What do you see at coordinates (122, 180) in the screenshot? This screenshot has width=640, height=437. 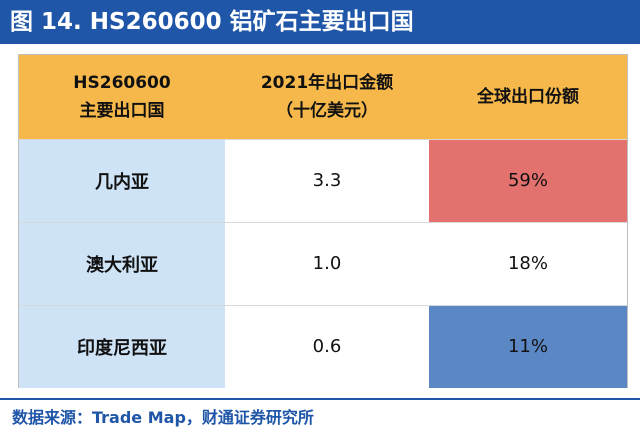 I see `country-cell: 几内亚` at bounding box center [122, 180].